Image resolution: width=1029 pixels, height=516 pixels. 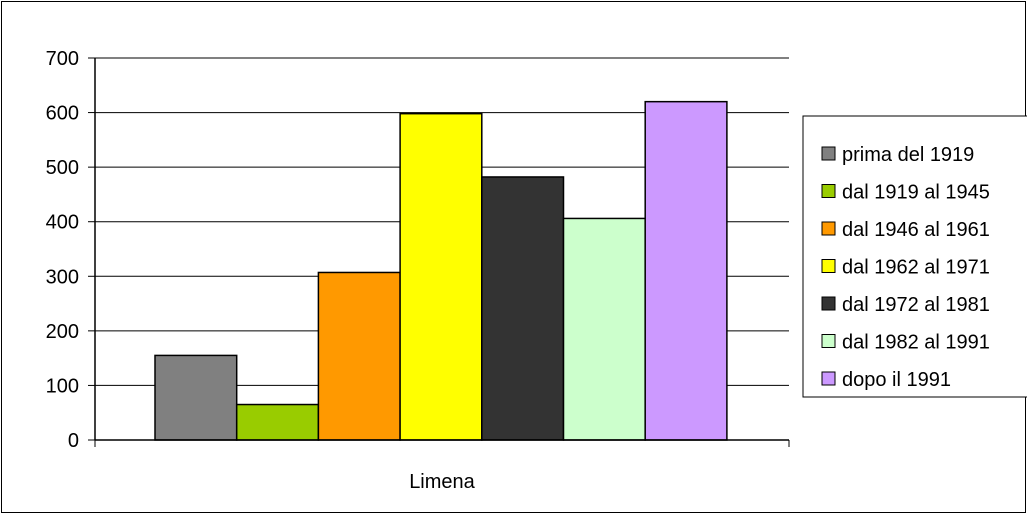 What do you see at coordinates (62, 277) in the screenshot?
I see `y-tick-label: 300` at bounding box center [62, 277].